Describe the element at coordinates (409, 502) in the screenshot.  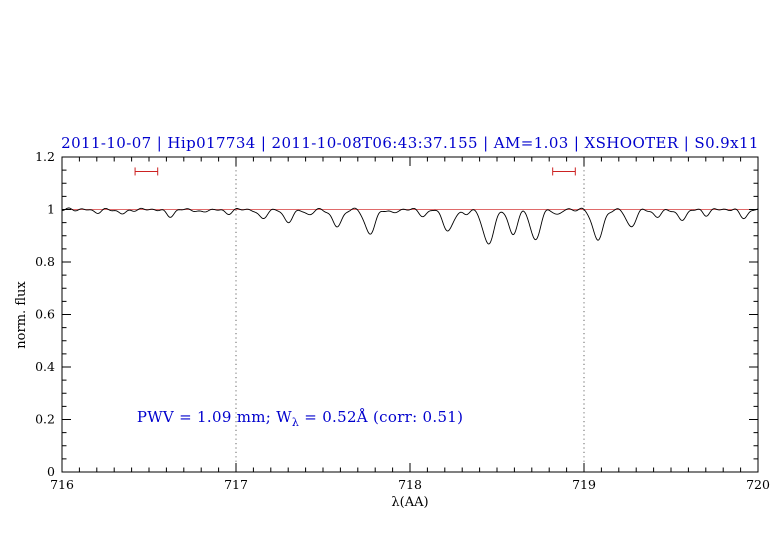
I see `x-axis-label: λ(AA)` at that location.